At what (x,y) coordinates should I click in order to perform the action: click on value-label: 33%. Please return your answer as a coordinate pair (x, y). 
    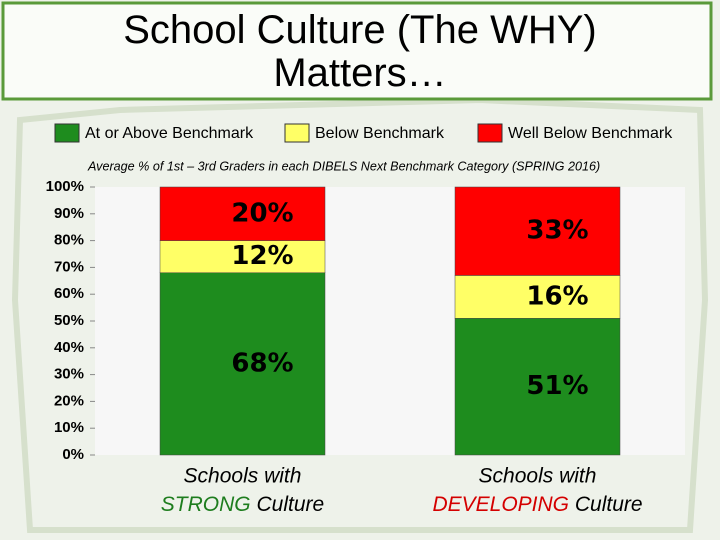
    Looking at the image, I should click on (557, 231).